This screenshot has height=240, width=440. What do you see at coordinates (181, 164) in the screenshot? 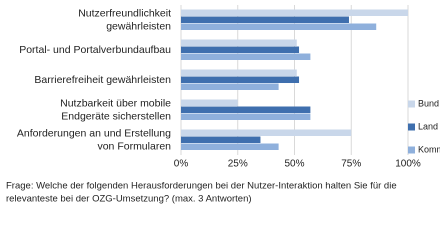
I see `x-tick-label: 0%` at bounding box center [181, 164].